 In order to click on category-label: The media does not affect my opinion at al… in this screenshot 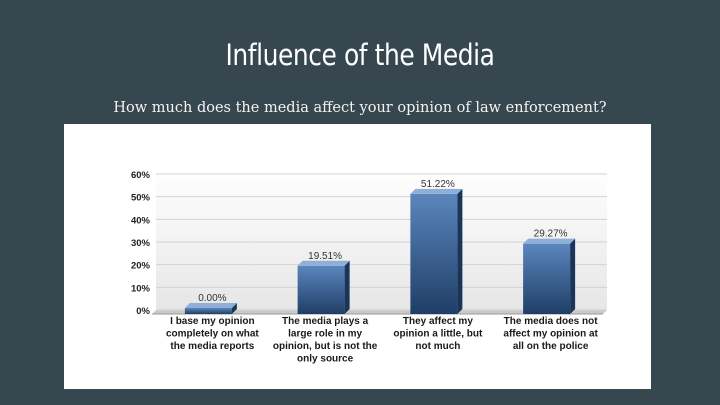, I will do `click(550, 334)`.